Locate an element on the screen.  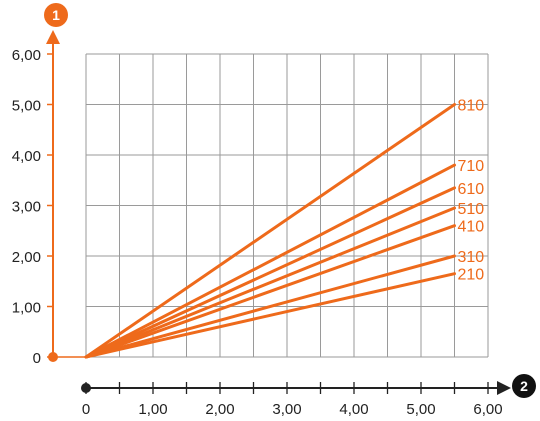
series-label-510: 510 is located at coordinates (471, 209).